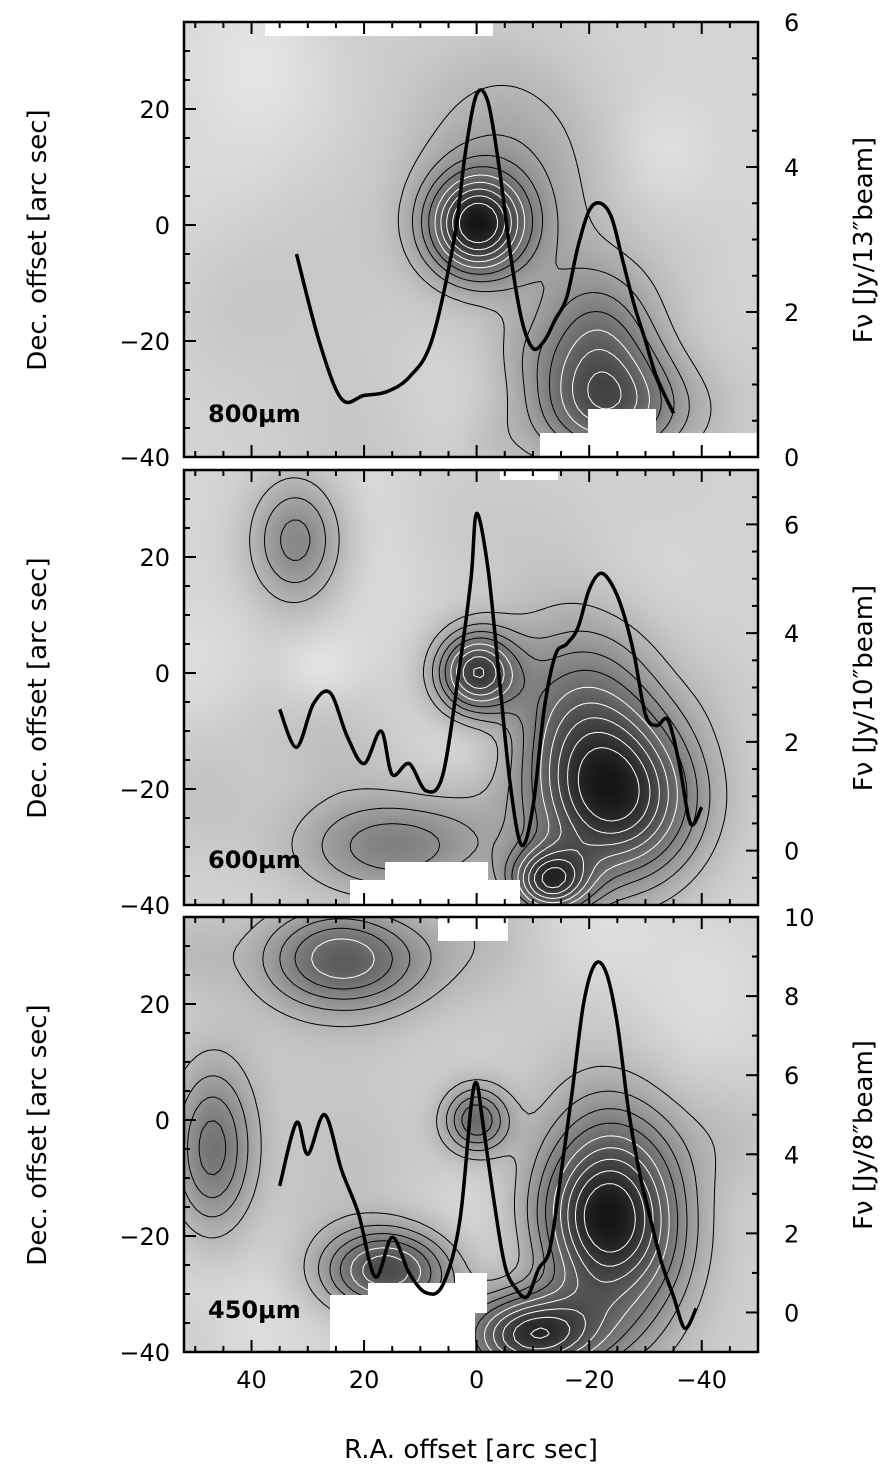 The image size is (890, 1476). What do you see at coordinates (799, 918) in the screenshot?
I see `y2-tick-label: 10` at bounding box center [799, 918].